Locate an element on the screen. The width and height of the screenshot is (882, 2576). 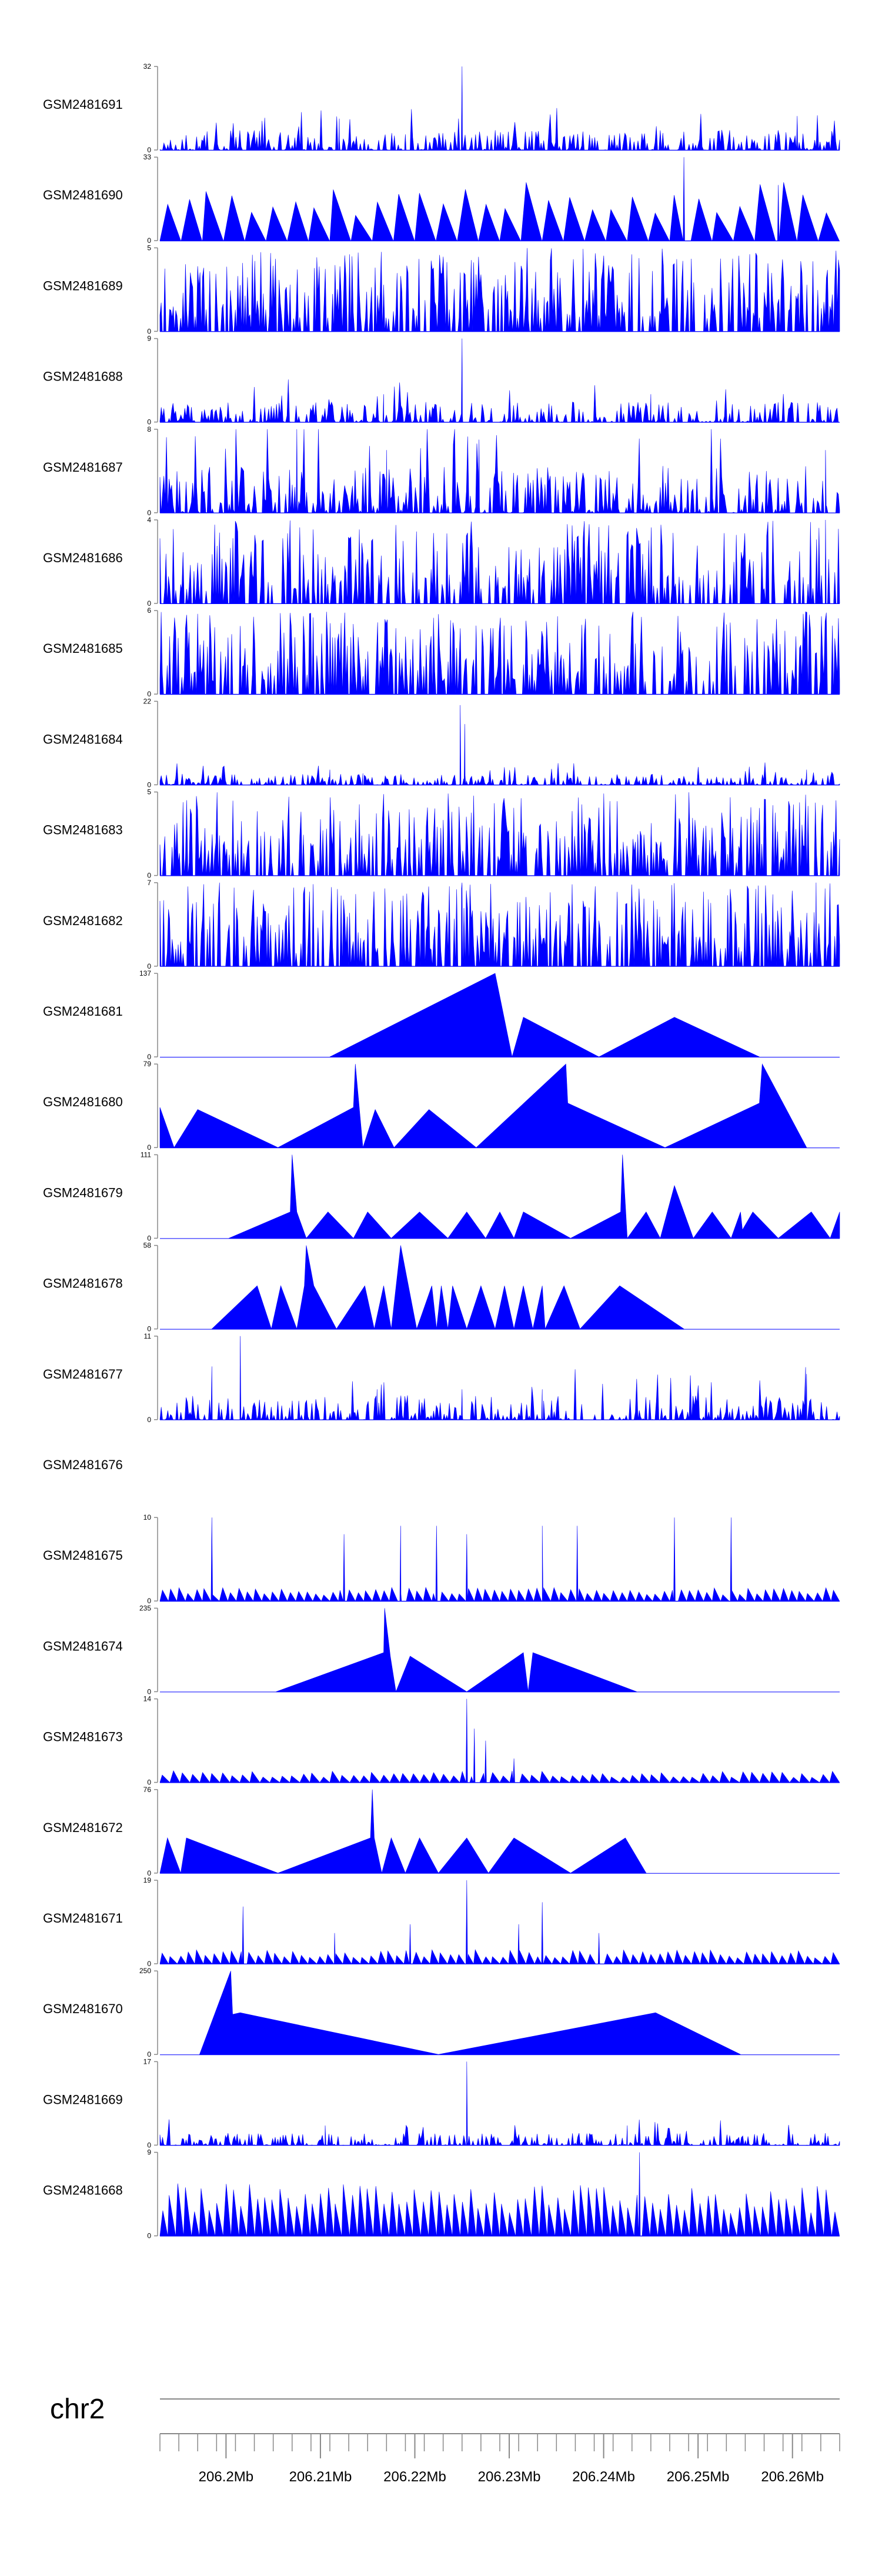
track-label: GSM2481669 is located at coordinates (83, 2099).